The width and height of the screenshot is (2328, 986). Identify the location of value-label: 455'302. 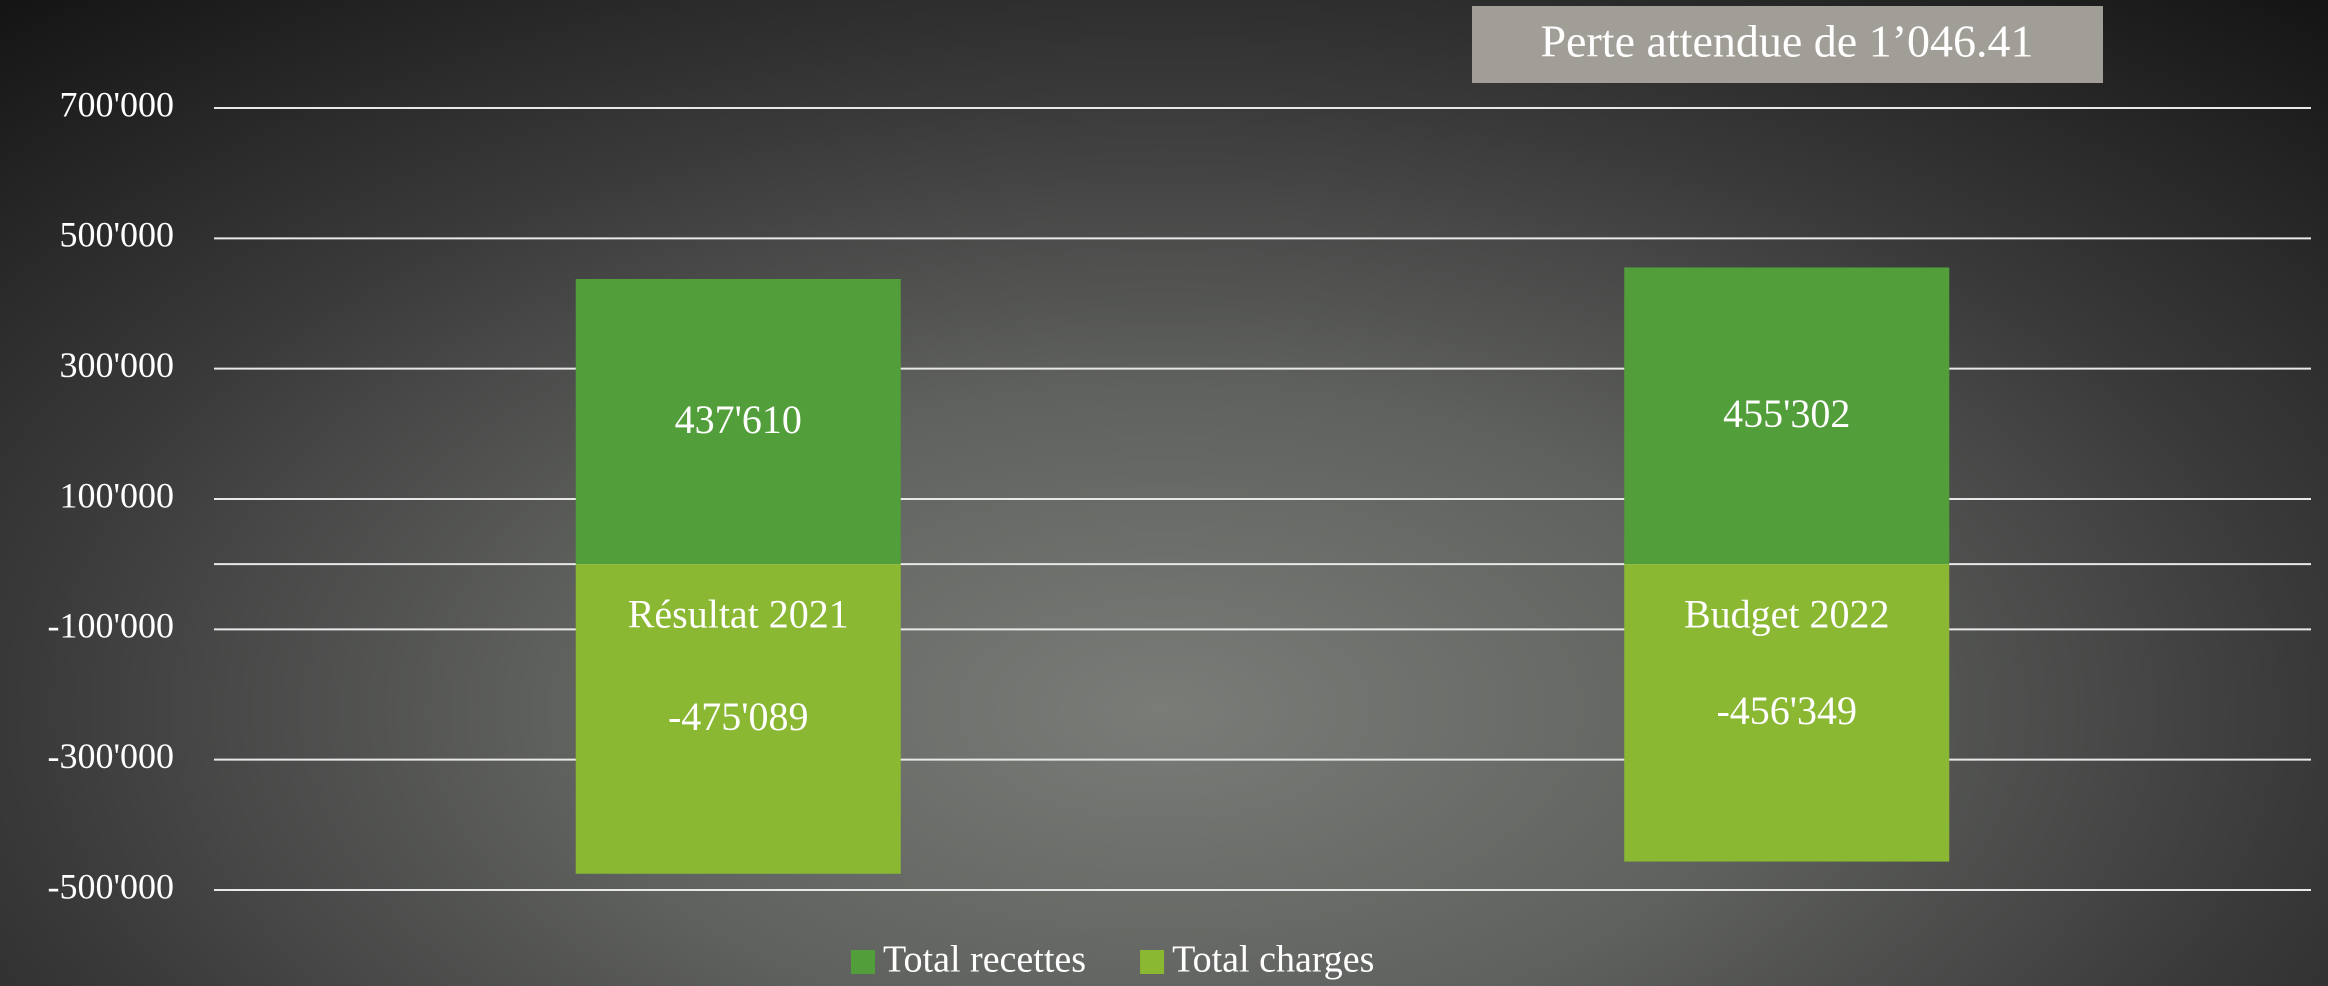
(1786, 413).